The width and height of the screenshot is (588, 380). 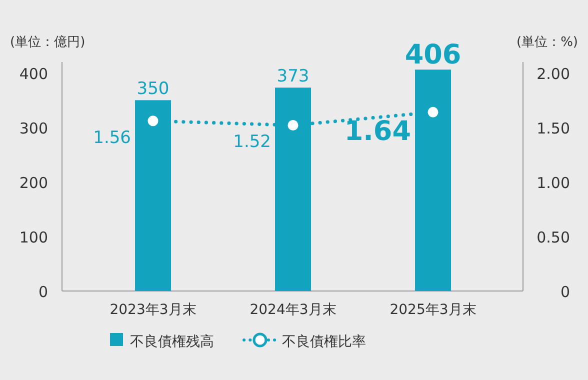 I want to click on y-tick-label: 100, so click(x=33, y=237).